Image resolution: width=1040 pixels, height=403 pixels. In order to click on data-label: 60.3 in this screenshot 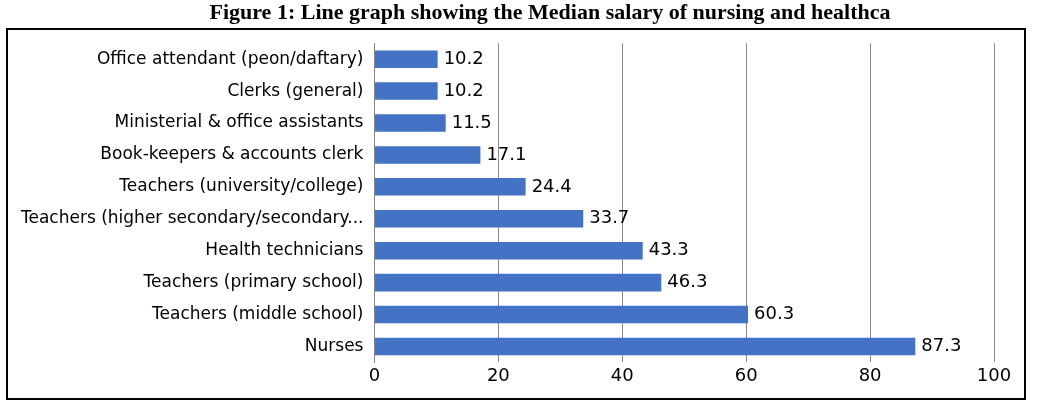, I will do `click(774, 313)`.